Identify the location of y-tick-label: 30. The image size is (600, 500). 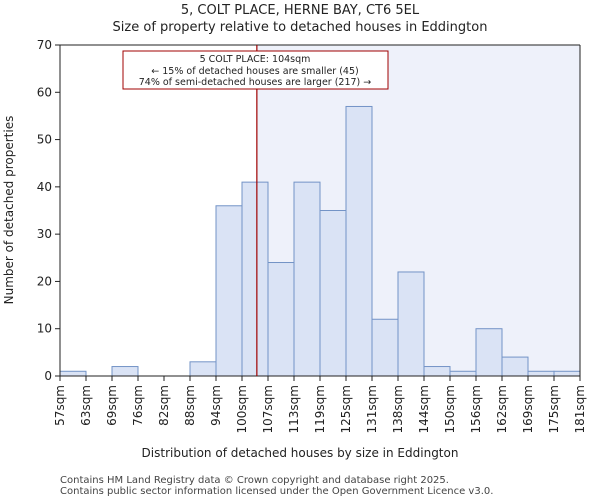
(44, 234).